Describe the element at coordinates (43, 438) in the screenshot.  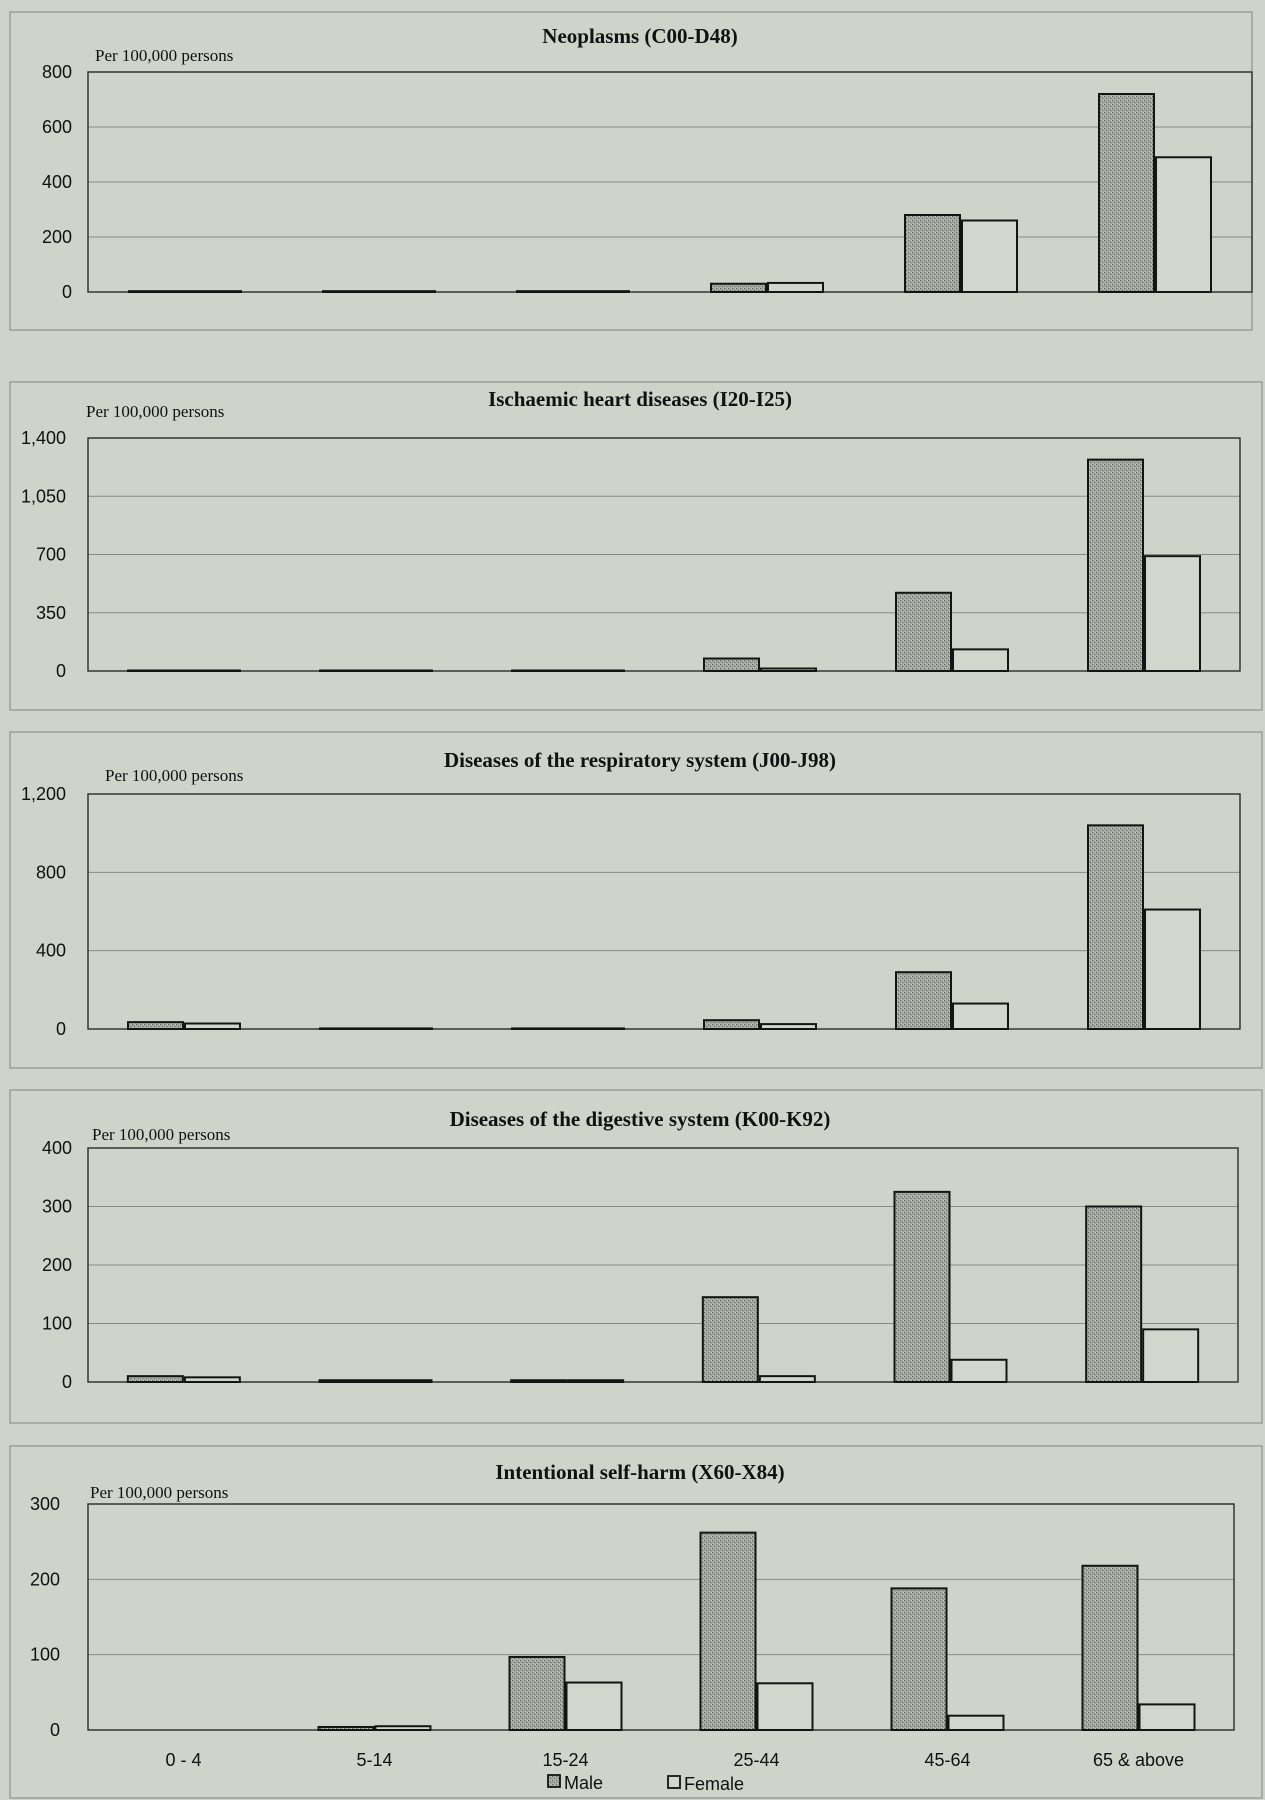
I see `y-tick-label: 1,400` at that location.